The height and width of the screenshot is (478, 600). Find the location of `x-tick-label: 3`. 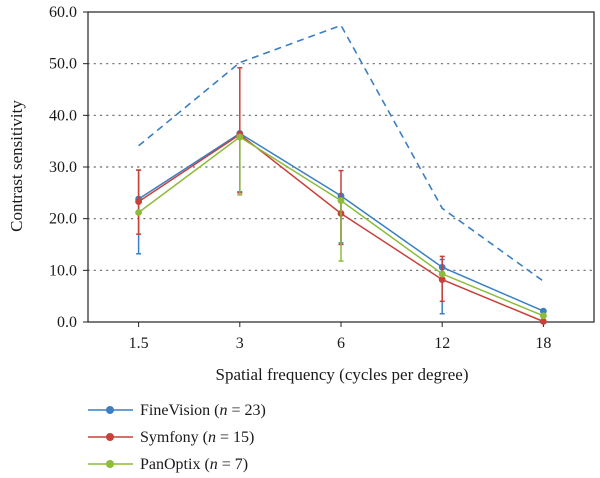

x-tick-label: 3 is located at coordinates (240, 343).